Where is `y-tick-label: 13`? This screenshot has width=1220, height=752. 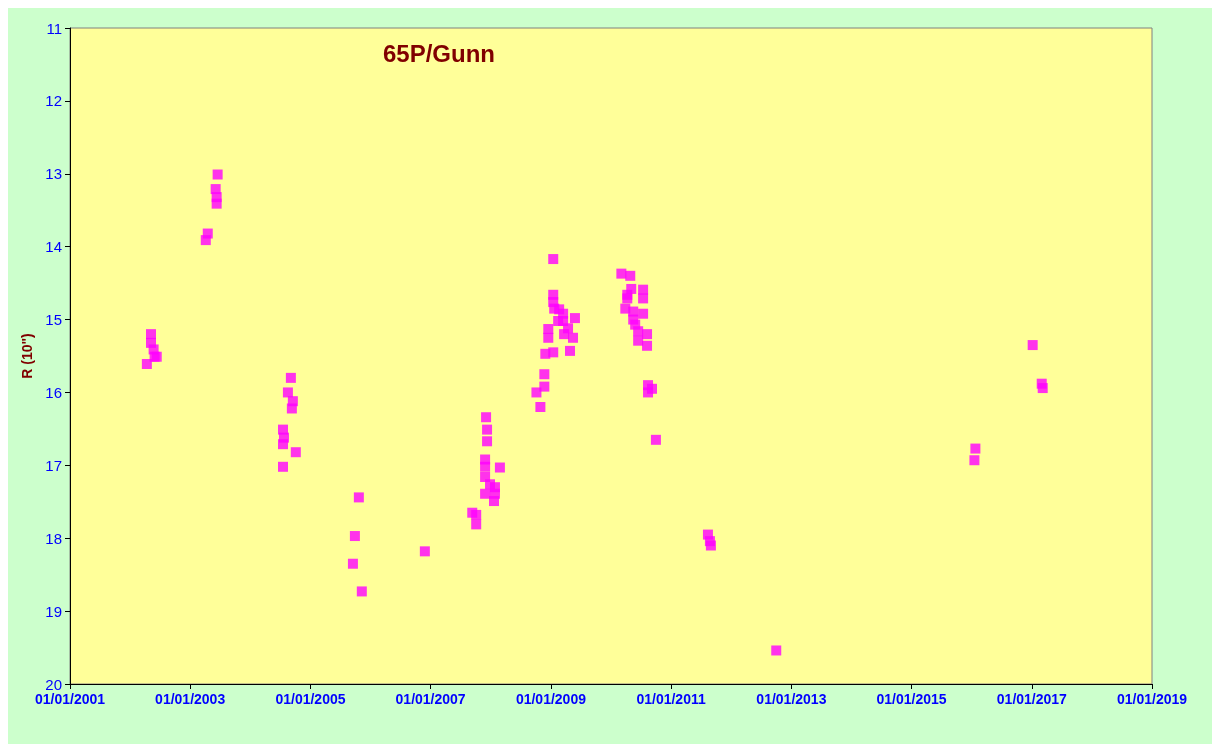
y-tick-label: 13 is located at coordinates (53, 174).